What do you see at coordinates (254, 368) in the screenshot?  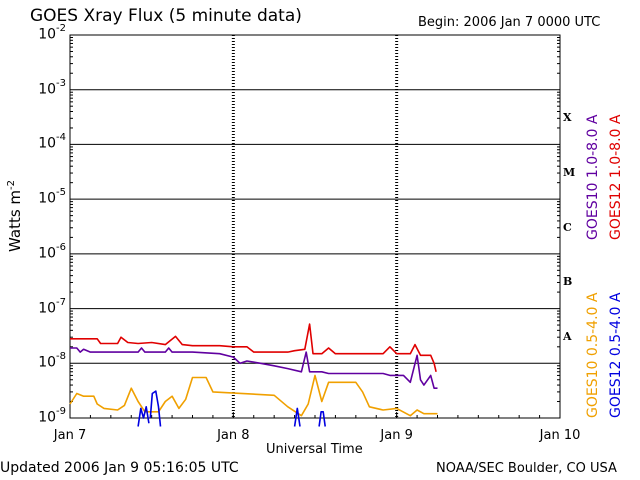 I see `series-line-goes10-1-0-8-0-a` at bounding box center [254, 368].